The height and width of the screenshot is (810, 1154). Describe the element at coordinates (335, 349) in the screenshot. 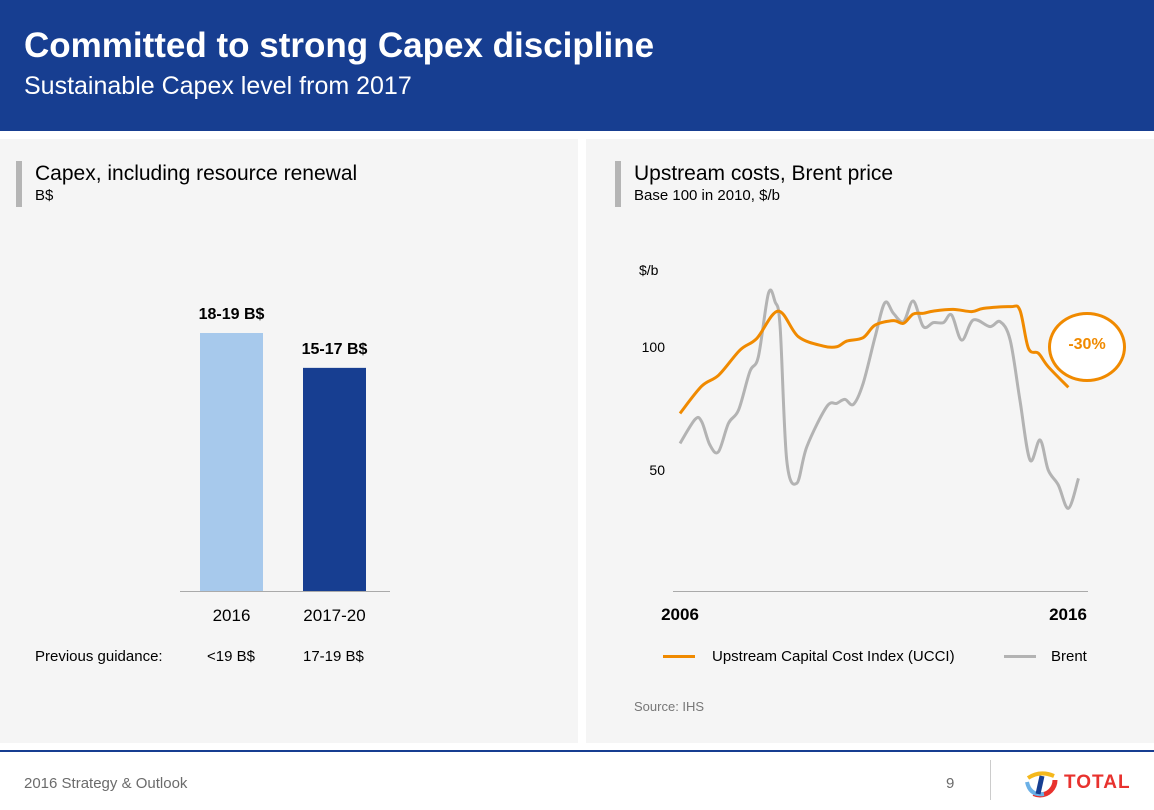

I see `bar-data-label: 15-17 B$` at that location.